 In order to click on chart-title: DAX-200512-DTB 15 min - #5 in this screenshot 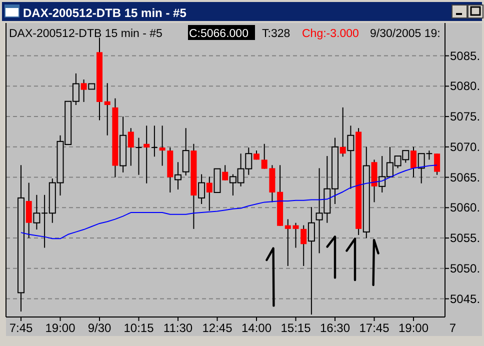, I will do `click(105, 13)`.